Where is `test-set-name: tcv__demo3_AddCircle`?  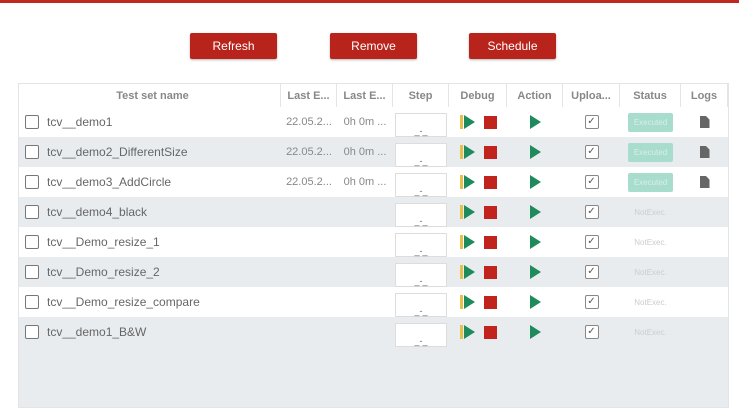
test-set-name: tcv__demo3_AddCircle is located at coordinates (109, 182).